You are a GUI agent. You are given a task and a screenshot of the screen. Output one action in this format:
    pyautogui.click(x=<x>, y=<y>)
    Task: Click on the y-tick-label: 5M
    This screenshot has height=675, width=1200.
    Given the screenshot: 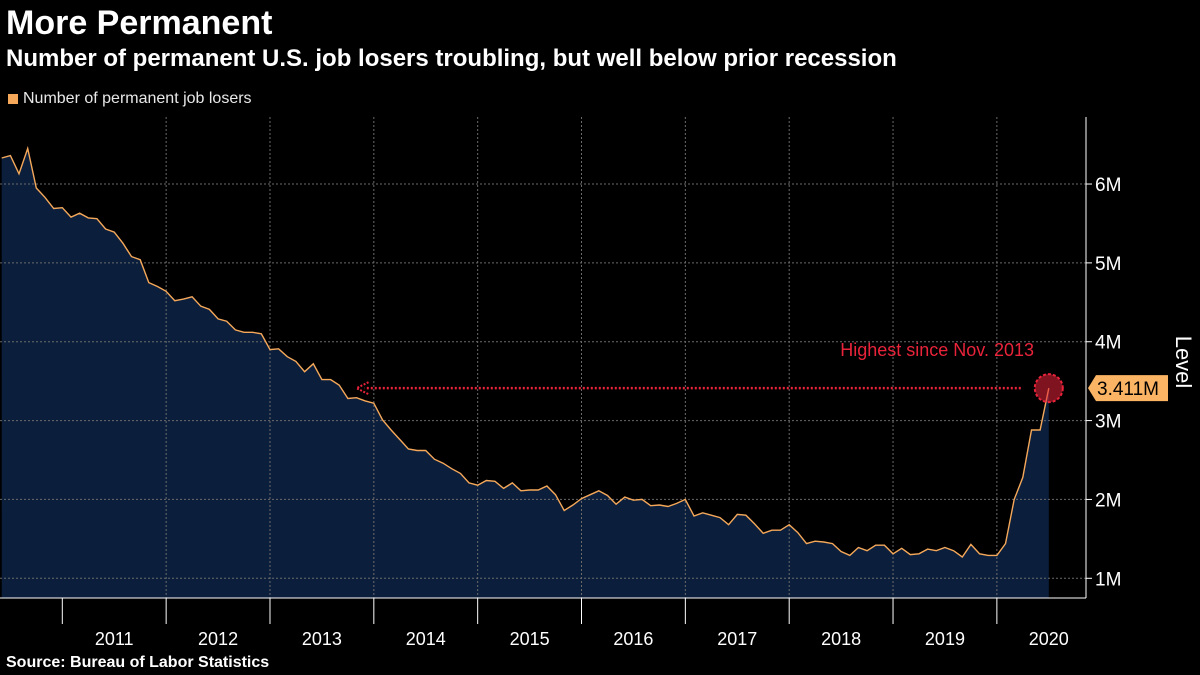 What is the action you would take?
    pyautogui.click(x=1108, y=264)
    